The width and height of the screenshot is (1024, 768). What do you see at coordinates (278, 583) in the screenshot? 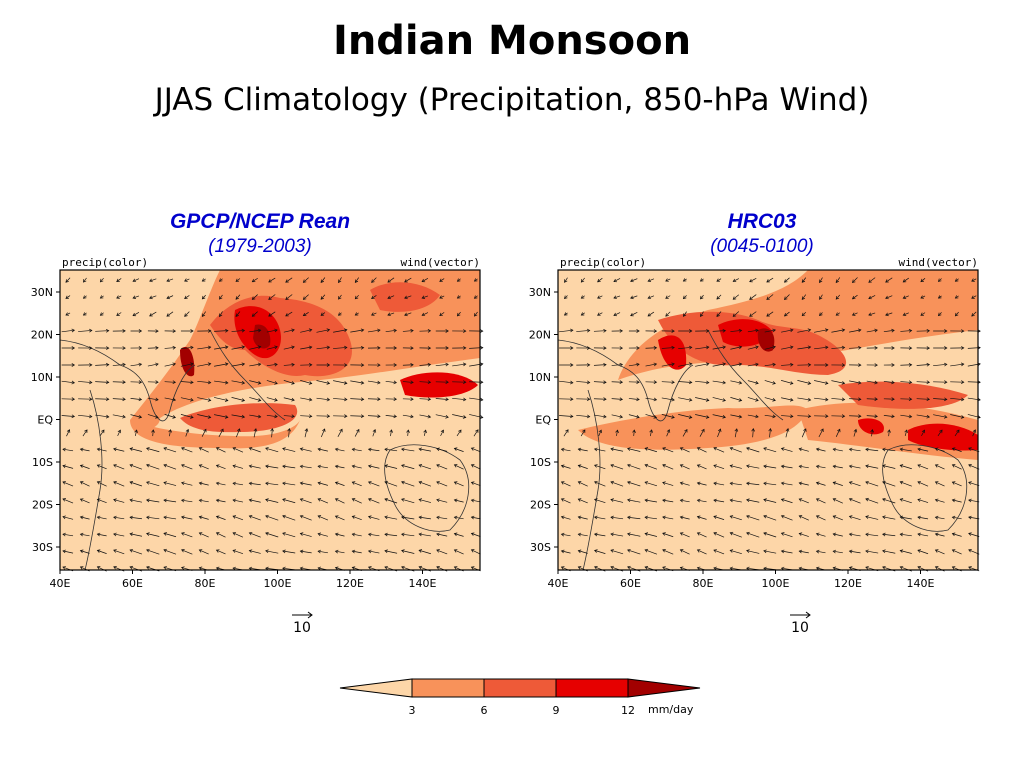
I see `lon-tick-label: 100E` at bounding box center [278, 583].